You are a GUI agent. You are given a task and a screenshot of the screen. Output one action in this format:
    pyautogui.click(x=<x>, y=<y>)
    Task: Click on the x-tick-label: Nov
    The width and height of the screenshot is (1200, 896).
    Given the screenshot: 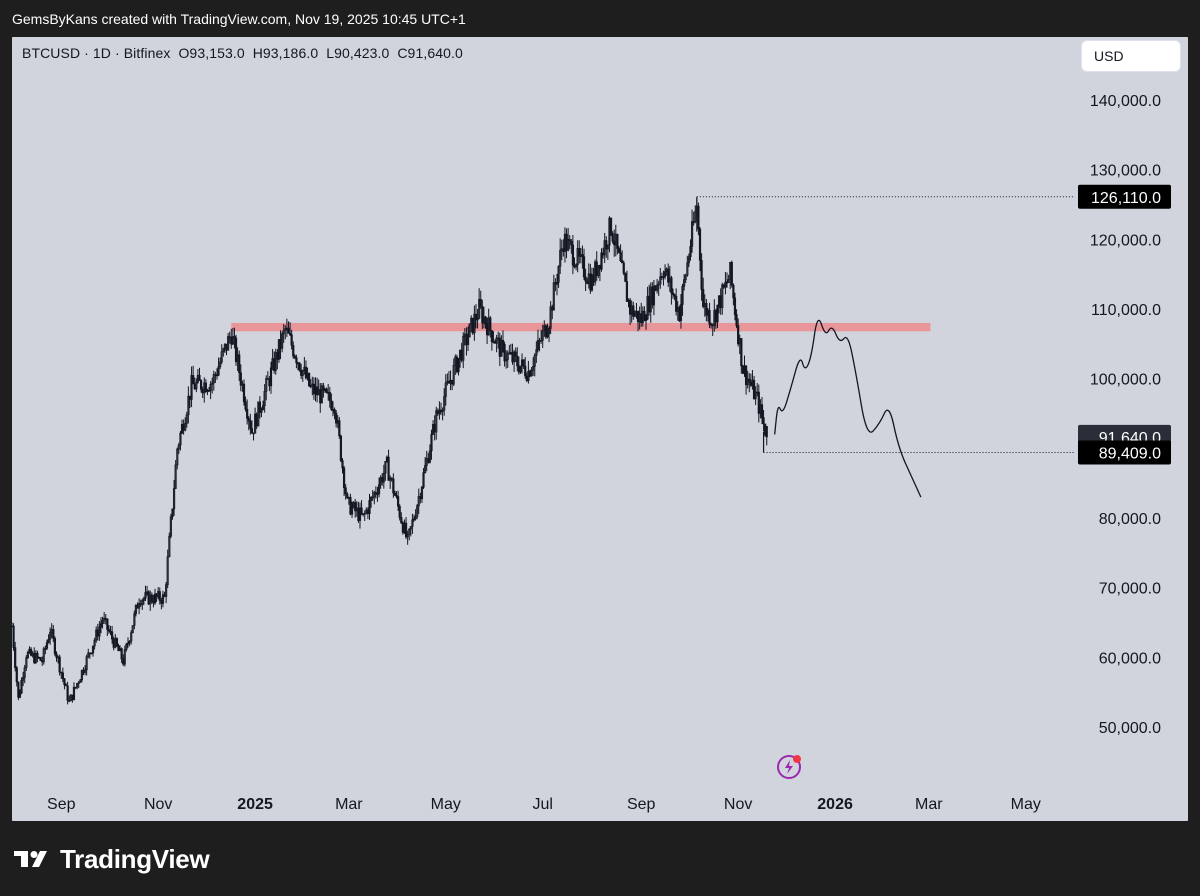 What is the action you would take?
    pyautogui.click(x=738, y=804)
    